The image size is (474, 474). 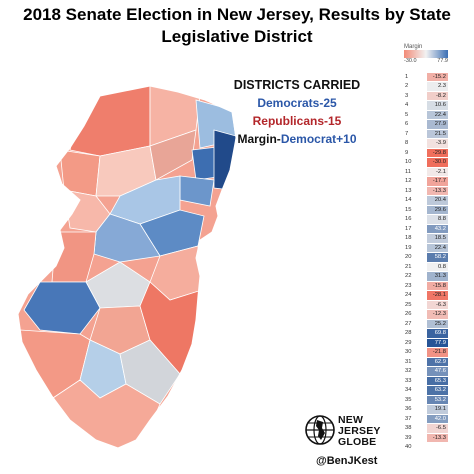 I want to click on district-row: 13 -13.3, so click(x=426, y=191).